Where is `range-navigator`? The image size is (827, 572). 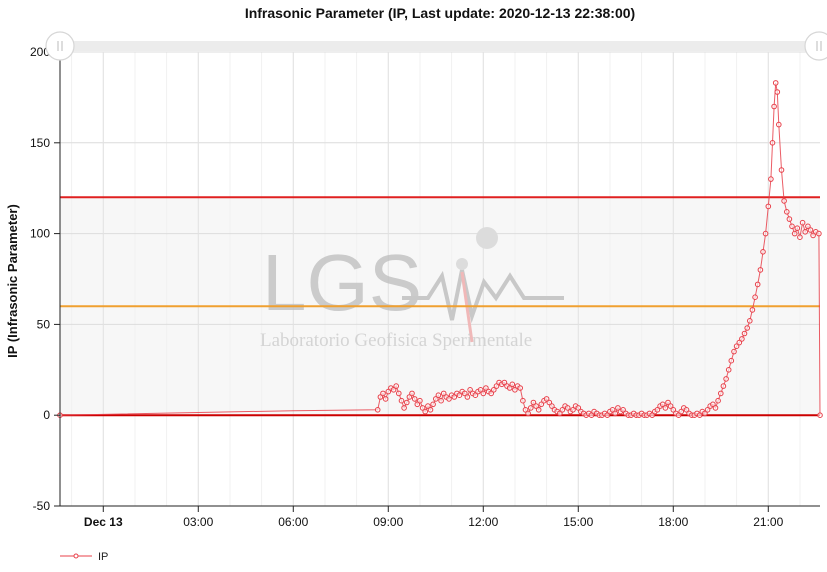
range-navigator is located at coordinates (436, 46).